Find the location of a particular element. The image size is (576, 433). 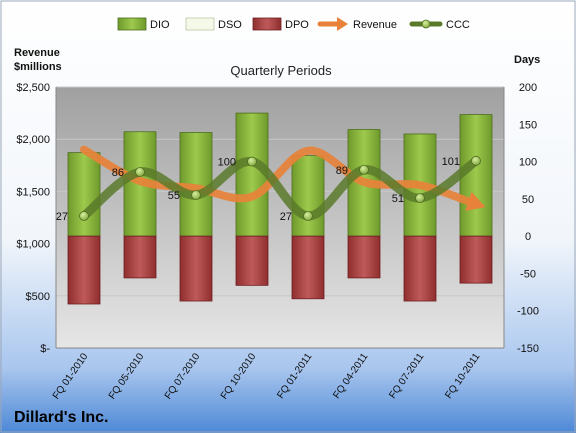

legend-swatch-dpo is located at coordinates (267, 24).